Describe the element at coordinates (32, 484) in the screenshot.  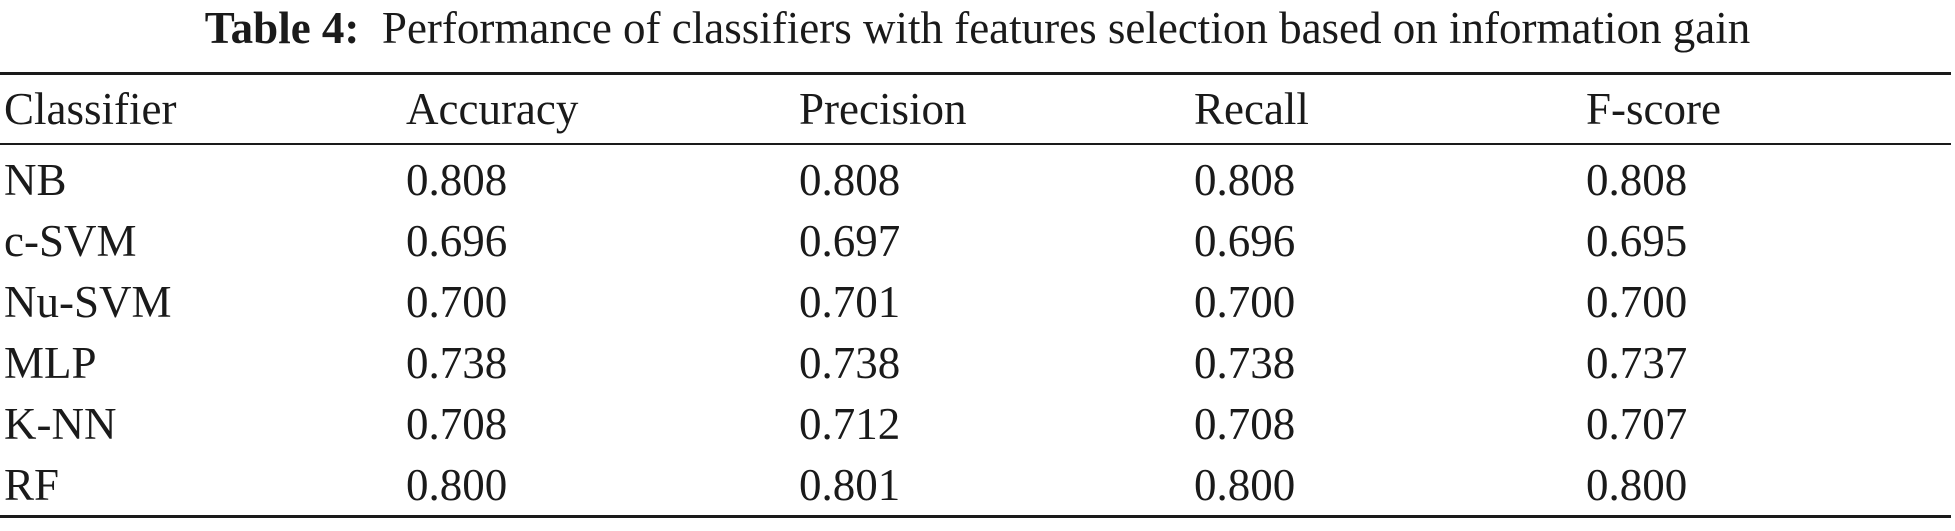
I see `cell-classifier: RF` at that location.